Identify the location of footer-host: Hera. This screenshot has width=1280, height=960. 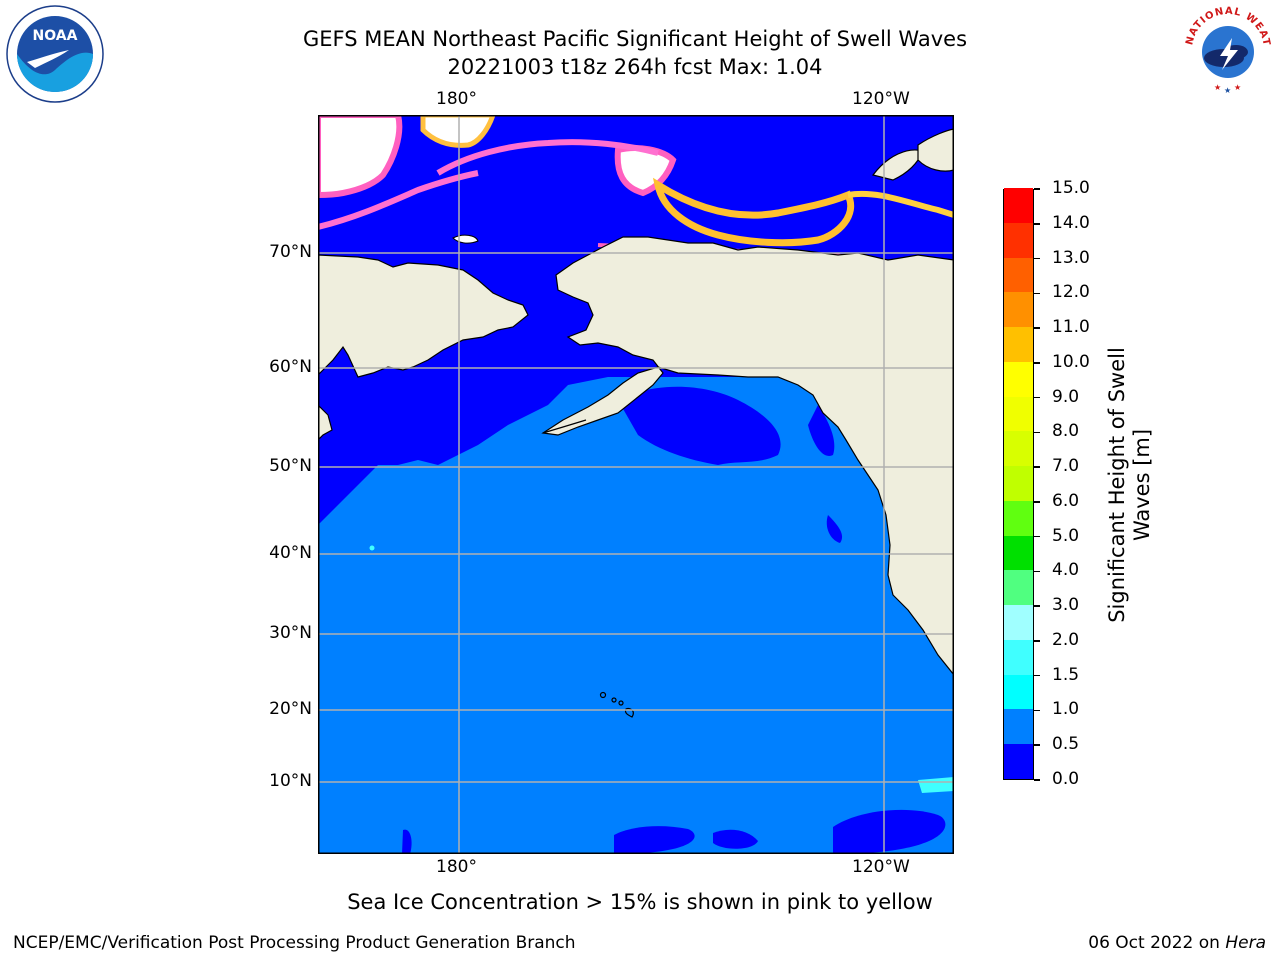
(1245, 943).